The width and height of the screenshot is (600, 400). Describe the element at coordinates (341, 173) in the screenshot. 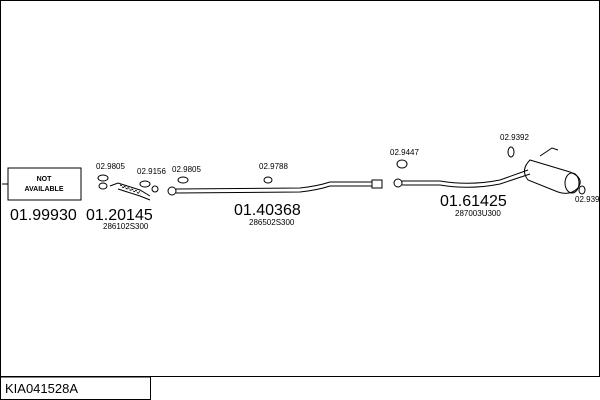

I see `pipes` at that location.